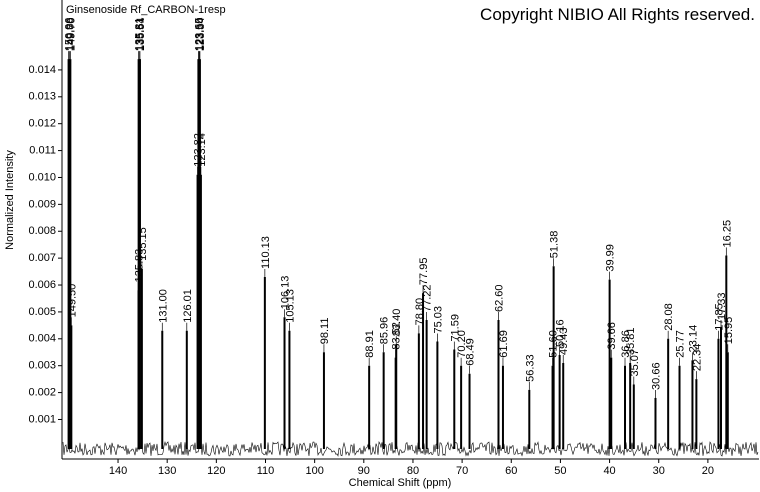  Describe the element at coordinates (118, 471) in the screenshot. I see `x-tick-label: 140` at that location.